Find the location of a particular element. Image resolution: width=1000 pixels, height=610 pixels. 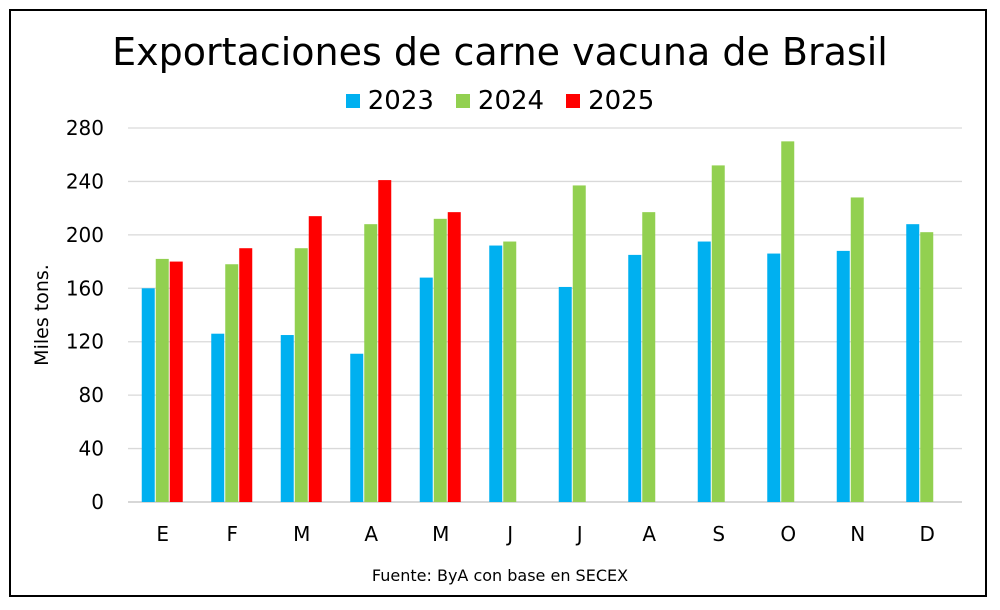

legend-swatch-2023 is located at coordinates (352, 101).